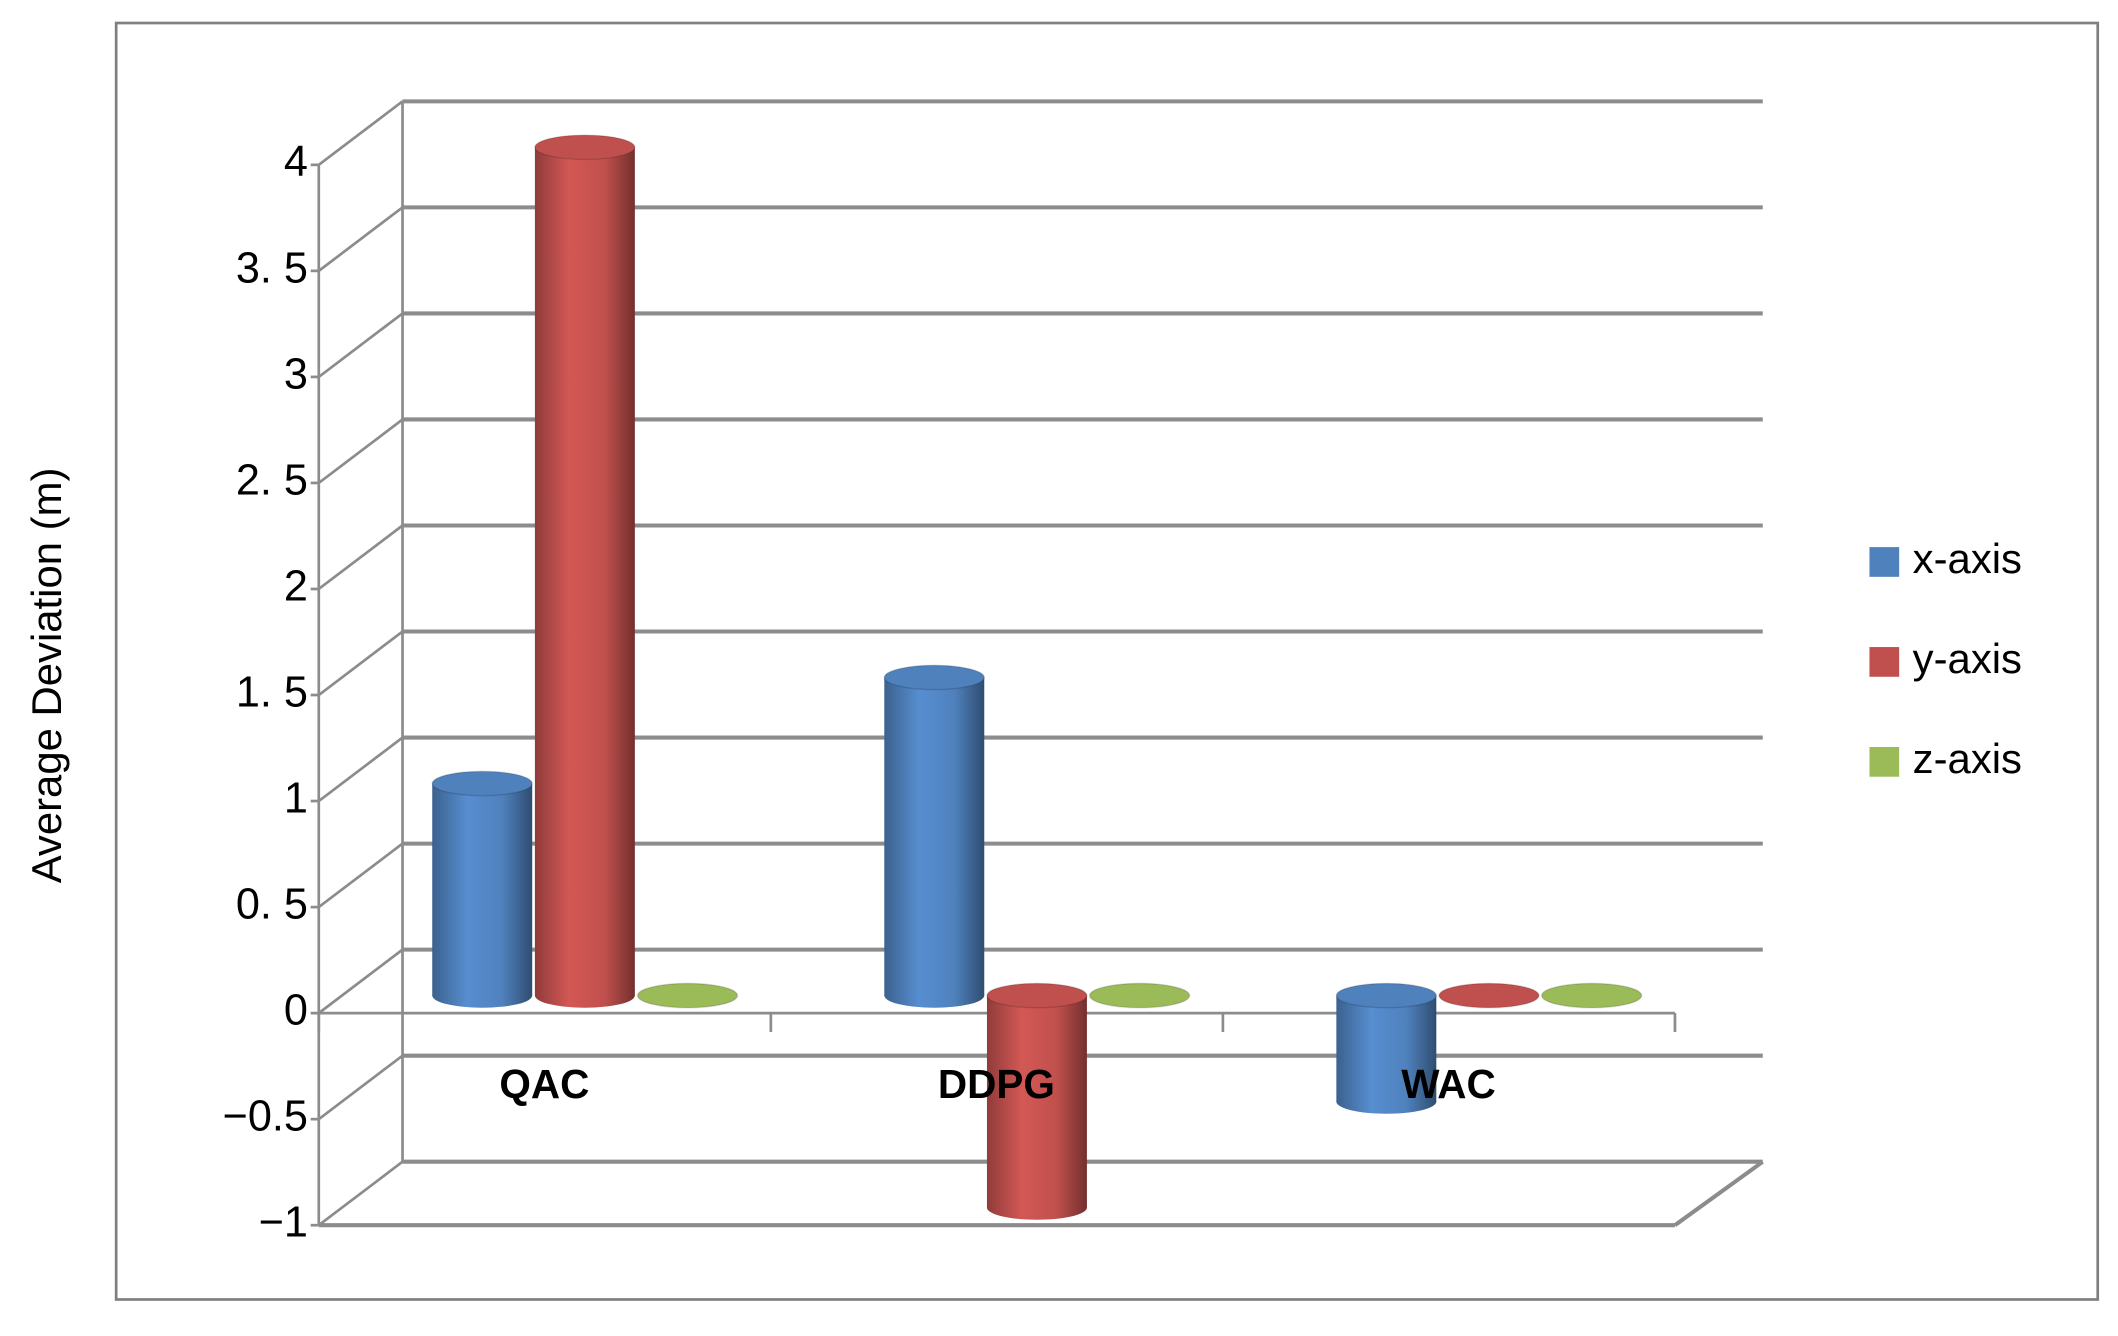 The image size is (2118, 1336). Describe the element at coordinates (296, 1011) in the screenshot. I see `y-tick-label: 0` at that location.